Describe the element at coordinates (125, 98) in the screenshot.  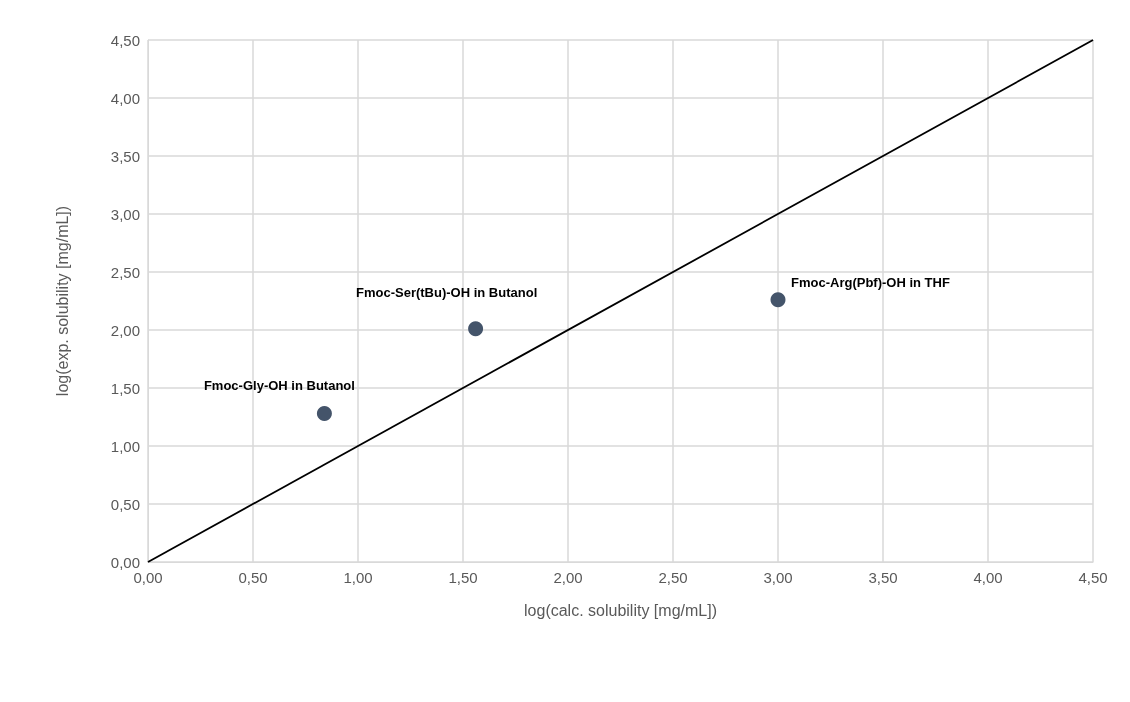
I see `y-tick-label: 4,00` at that location.